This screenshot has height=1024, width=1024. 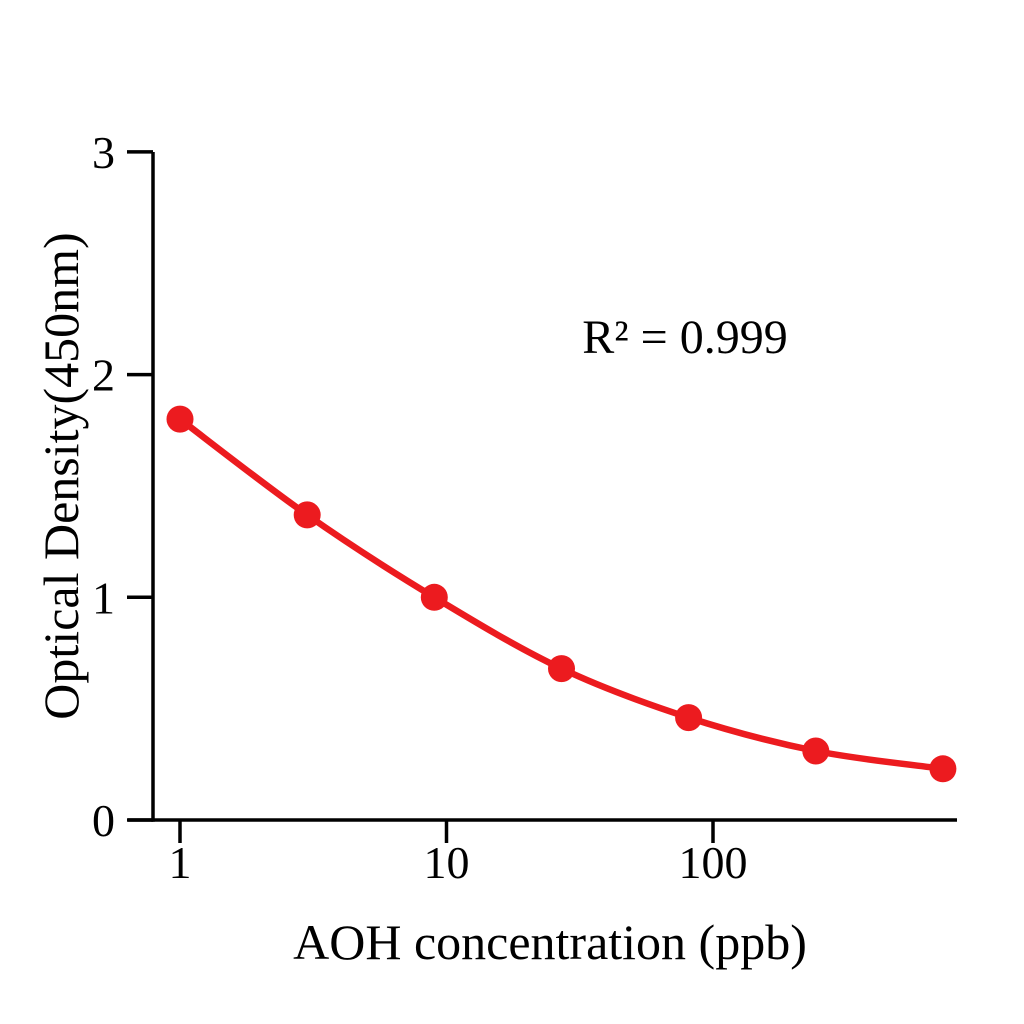 I want to click on x-tick-label: 1, so click(x=180, y=862).